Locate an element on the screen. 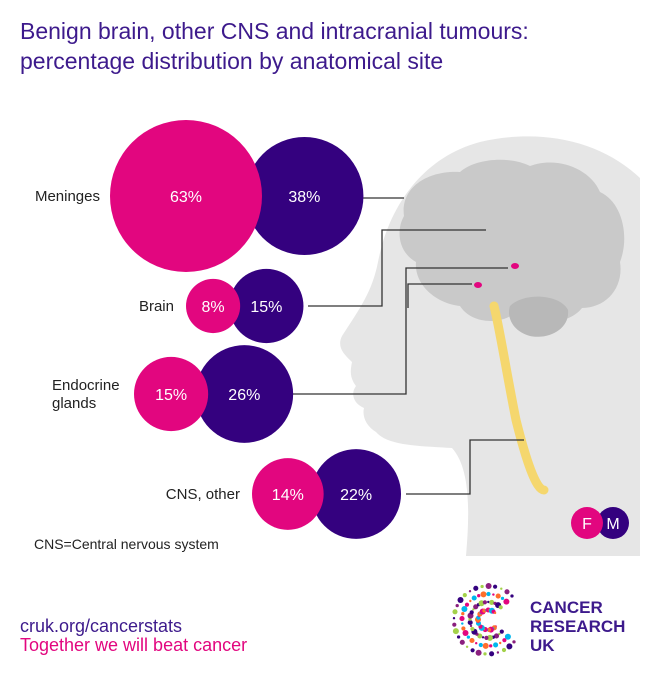 This screenshot has height=680, width=650. cruk-logo-mark is located at coordinates (484, 620).